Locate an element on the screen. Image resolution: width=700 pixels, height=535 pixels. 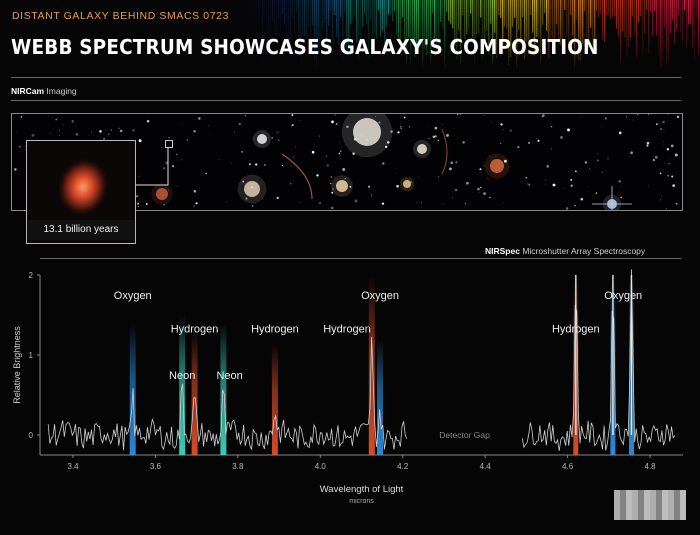
header-divider is located at coordinates (346, 77).